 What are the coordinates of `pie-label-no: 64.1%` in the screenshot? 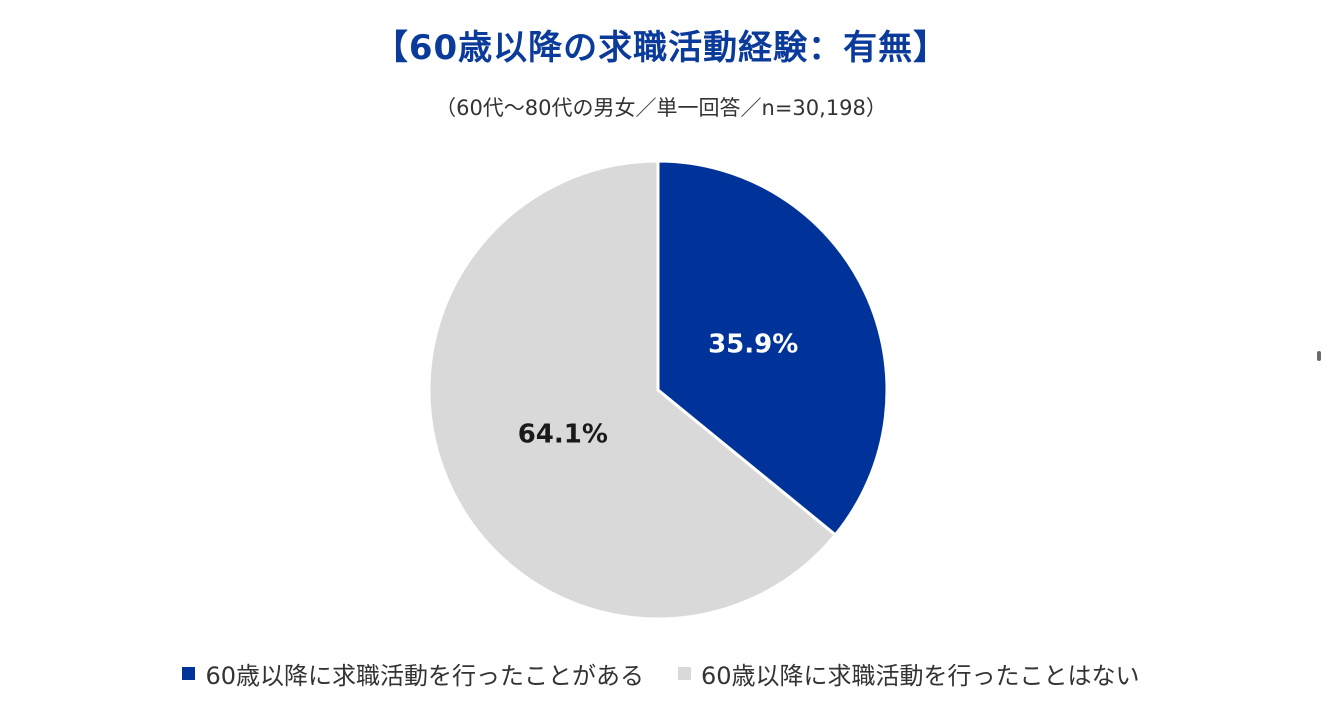 It's located at (563, 435).